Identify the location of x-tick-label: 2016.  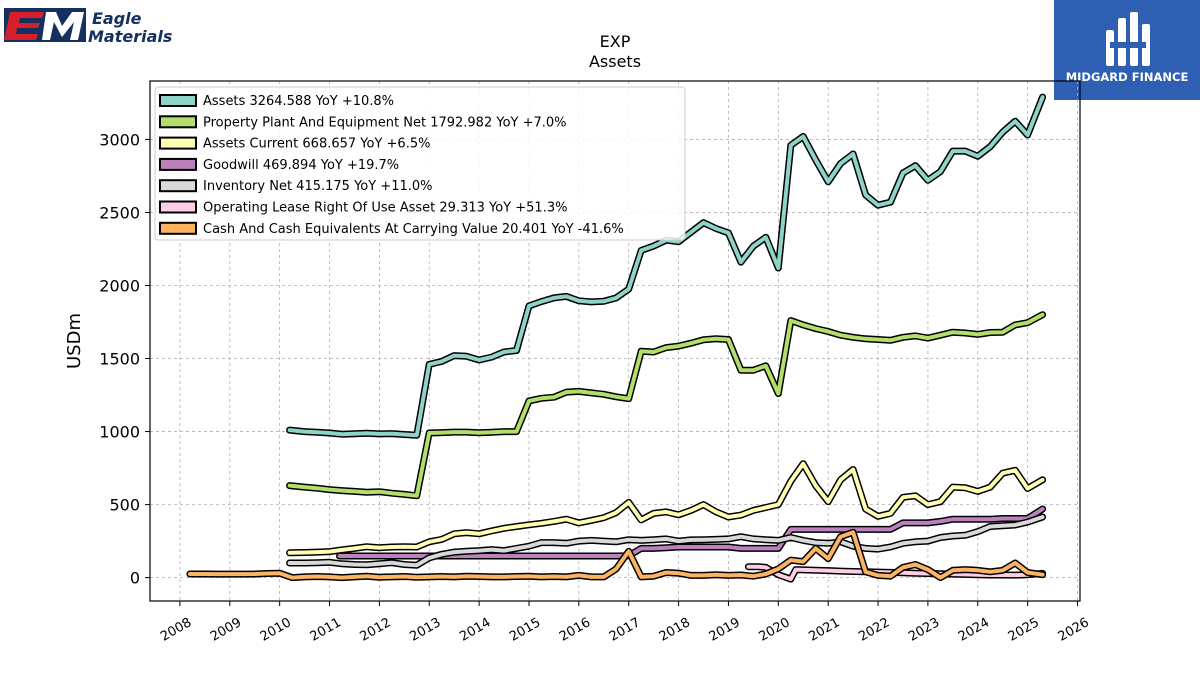
(575, 630).